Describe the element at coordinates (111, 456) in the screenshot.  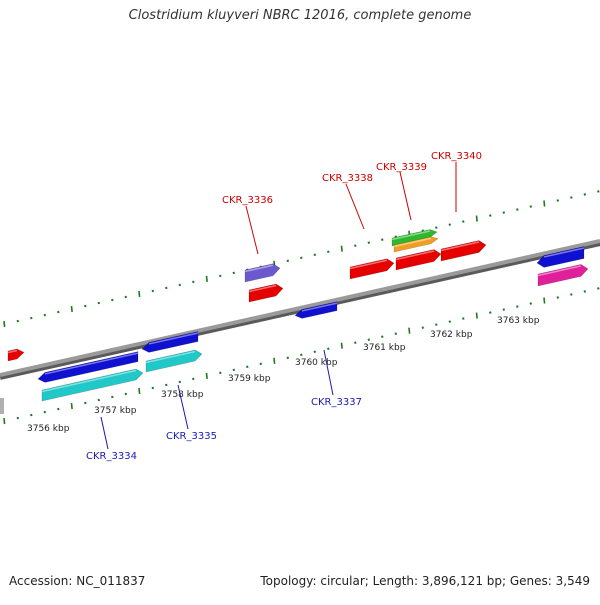
I see `gene-label-ckr-3334: CKR_3334` at that location.